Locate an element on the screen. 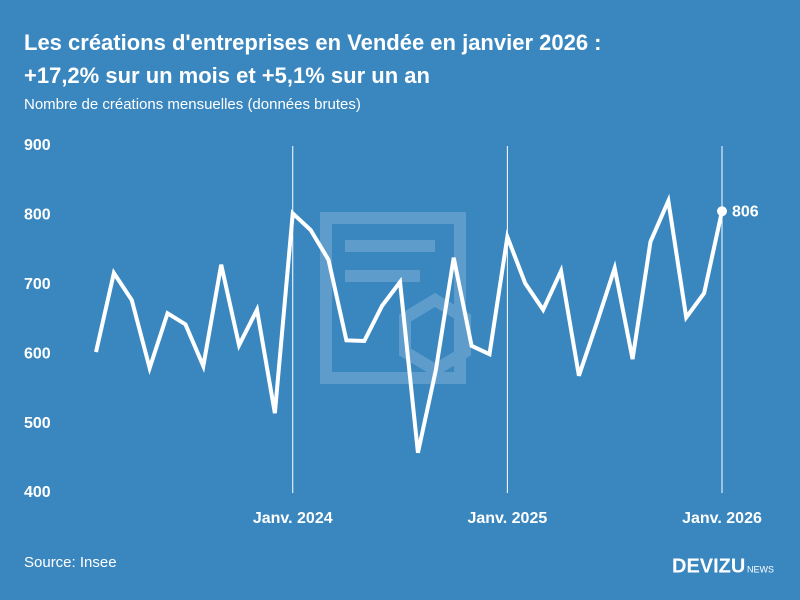 Image resolution: width=800 pixels, height=600 pixels. source: Source: Insee is located at coordinates (70, 562).